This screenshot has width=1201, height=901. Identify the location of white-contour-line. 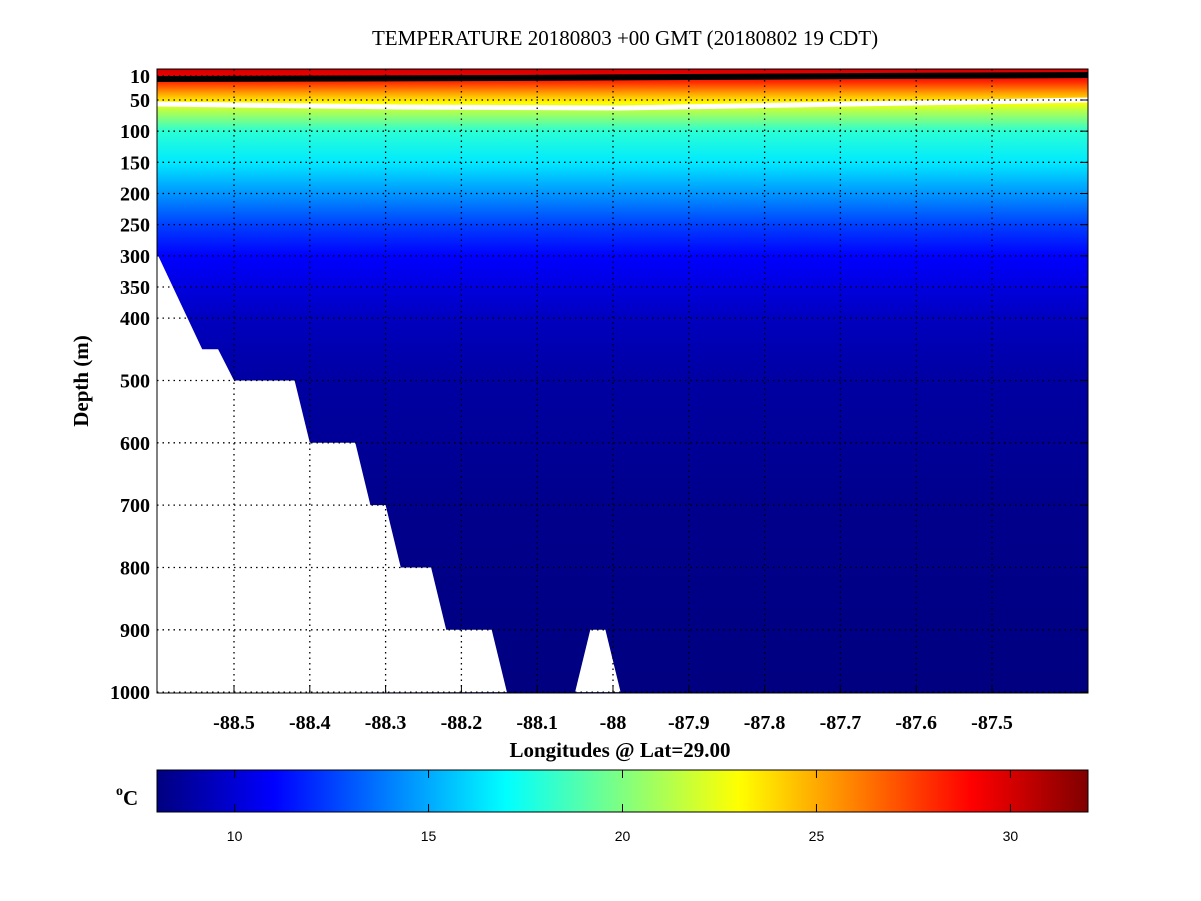
(622, 104).